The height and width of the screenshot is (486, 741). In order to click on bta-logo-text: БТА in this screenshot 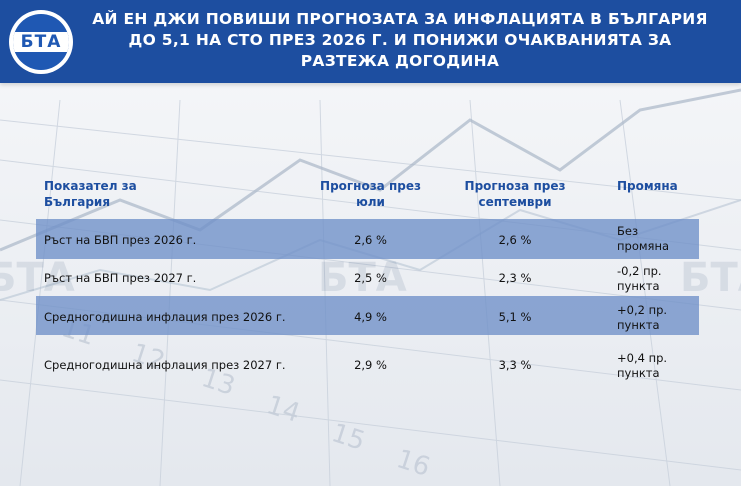, I will do `click(41, 42)`.